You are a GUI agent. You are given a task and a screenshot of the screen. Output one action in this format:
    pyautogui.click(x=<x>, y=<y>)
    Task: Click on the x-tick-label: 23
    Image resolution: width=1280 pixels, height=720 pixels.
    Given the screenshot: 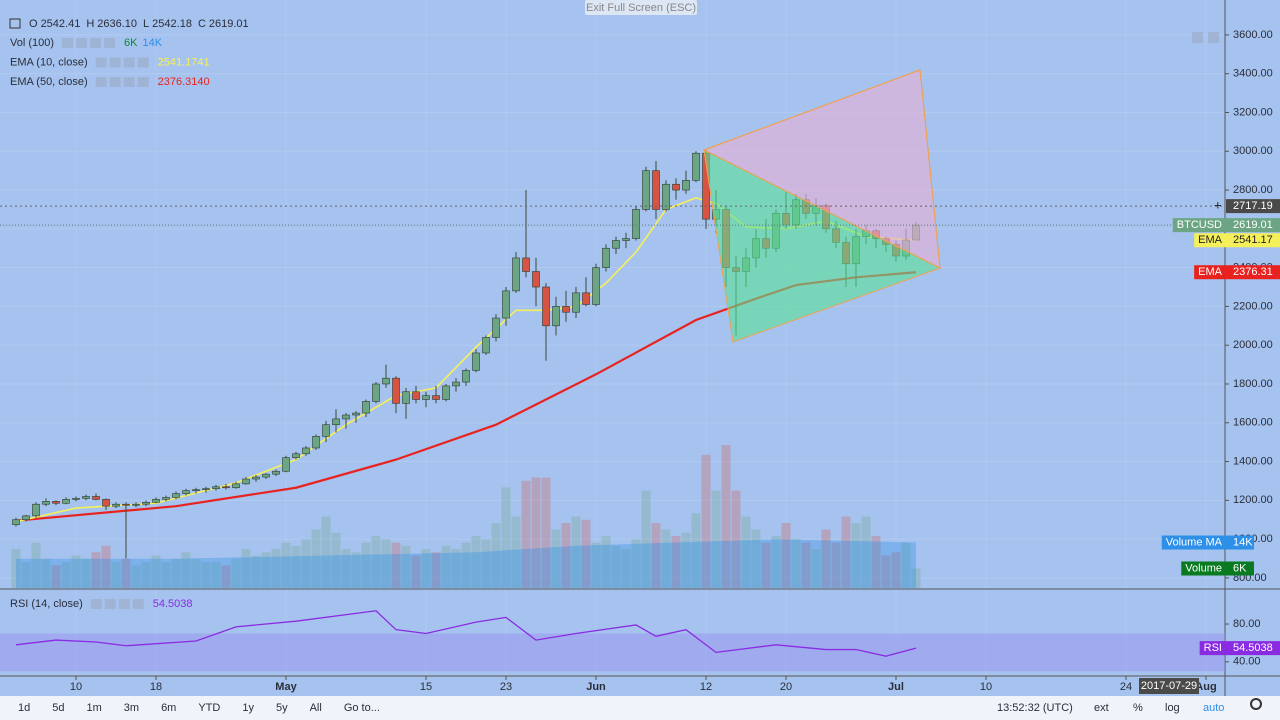 What is the action you would take?
    pyautogui.click(x=506, y=687)
    